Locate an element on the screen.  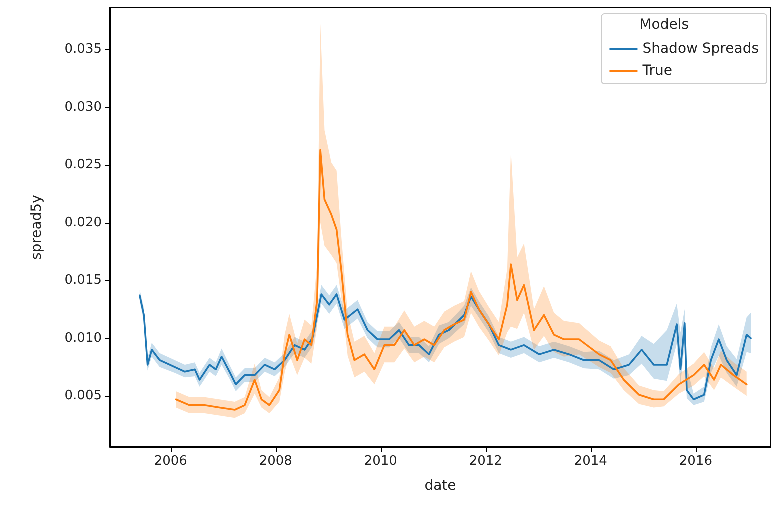
y-tick-label: 0.030 is located at coordinates (83, 107).